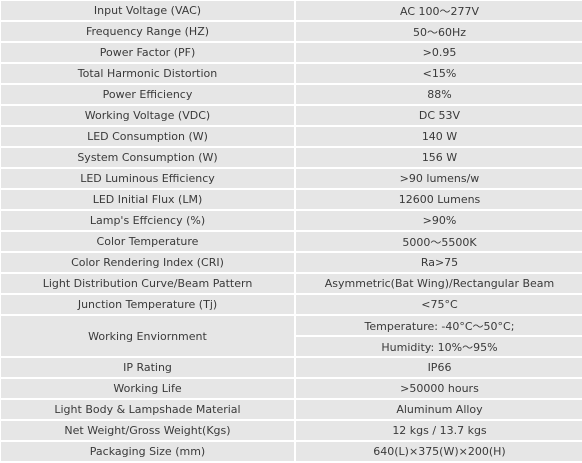 The height and width of the screenshot is (463, 582). I want to click on table-row: Power Factor (PF) >0.95, so click(291, 52).